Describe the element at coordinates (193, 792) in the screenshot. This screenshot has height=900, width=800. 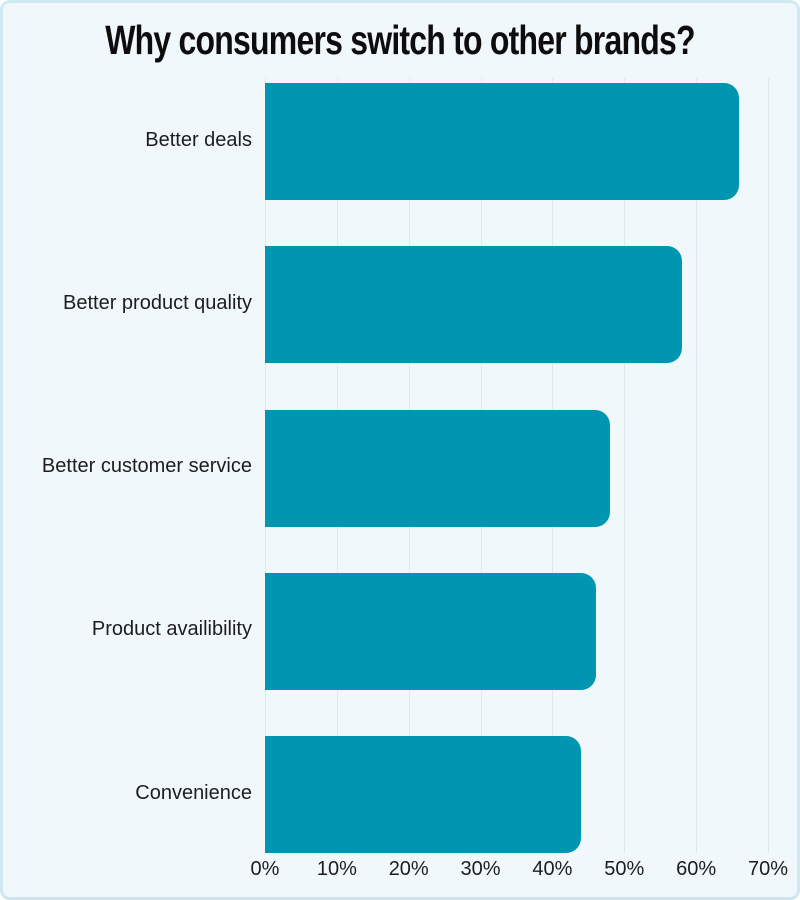
I see `category-label: Convenience` at that location.